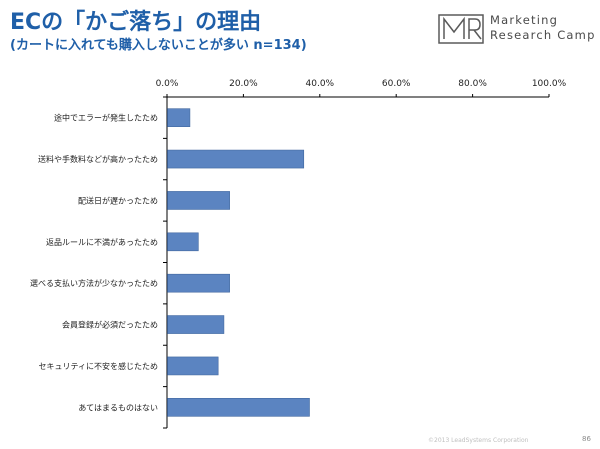  I want to click on category-label: 返品ルールに不満があったため, so click(102, 242).